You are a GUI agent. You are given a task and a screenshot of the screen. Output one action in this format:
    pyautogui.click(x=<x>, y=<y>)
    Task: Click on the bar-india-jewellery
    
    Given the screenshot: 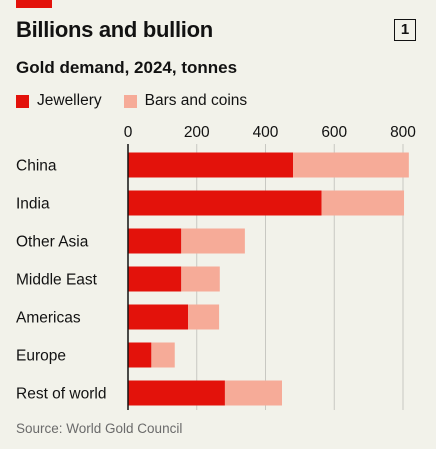 What is the action you would take?
    pyautogui.click(x=225, y=203)
    